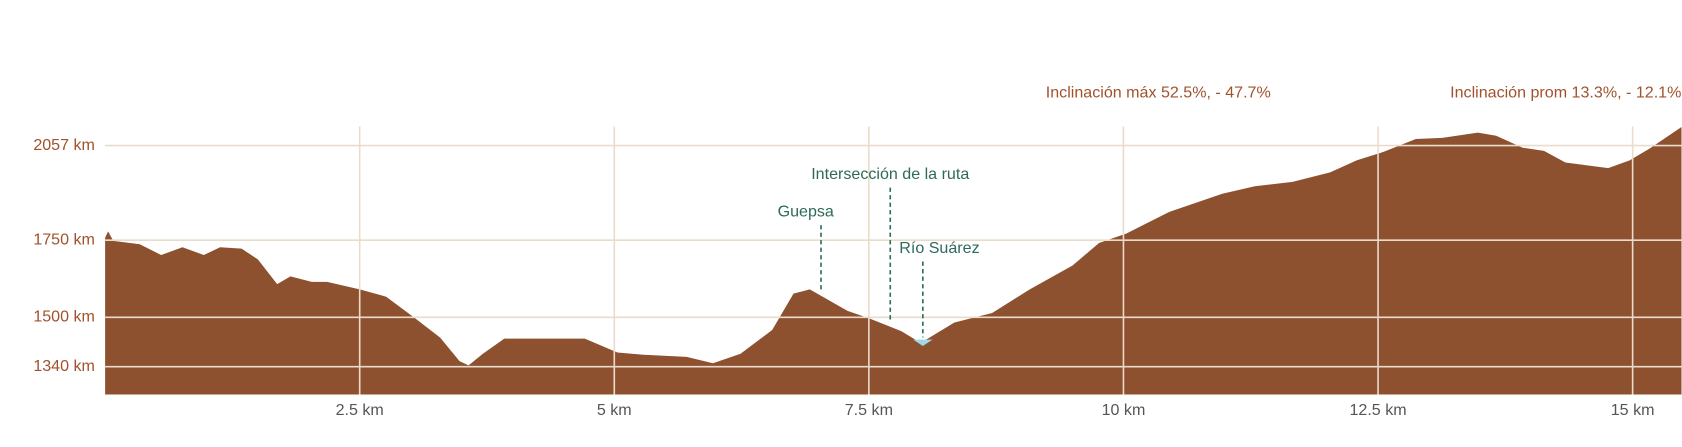 Image resolution: width=1682 pixels, height=447 pixels. Describe the element at coordinates (890, 174) in the screenshot. I see `annotation: Intersección de la ruta` at that location.